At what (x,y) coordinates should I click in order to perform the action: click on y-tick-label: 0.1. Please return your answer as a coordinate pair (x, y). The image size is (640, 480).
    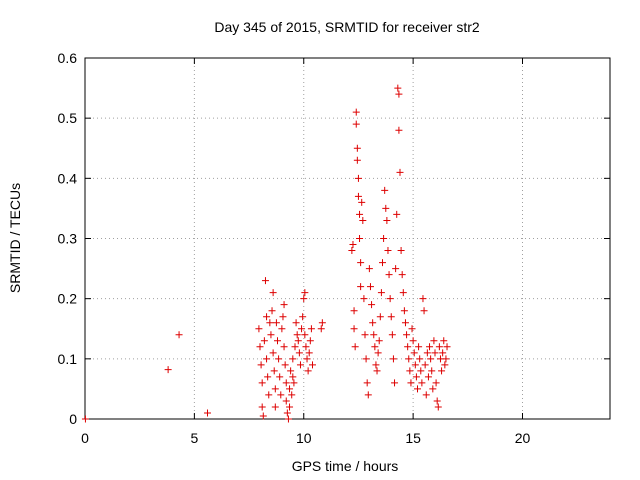
    Looking at the image, I should click on (68, 359).